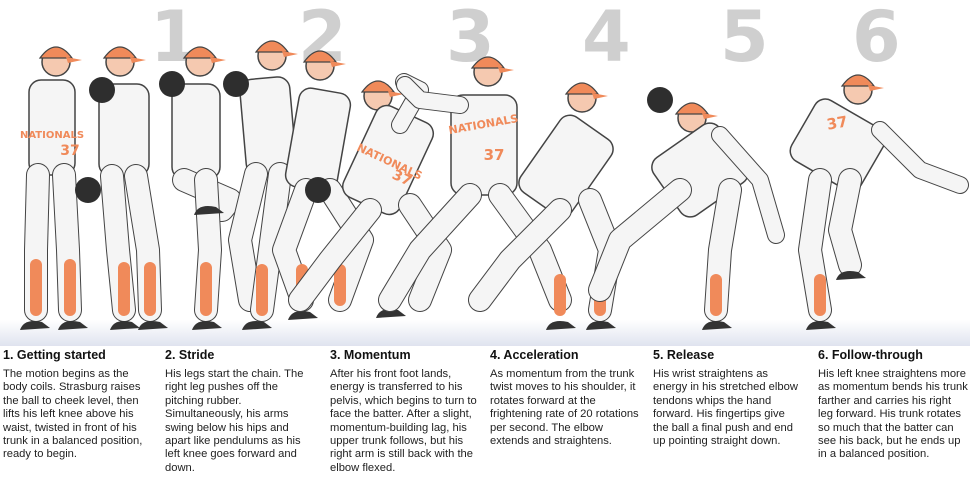  Describe the element at coordinates (876, 39) in the screenshot. I see `phase-number-6: 6` at that location.